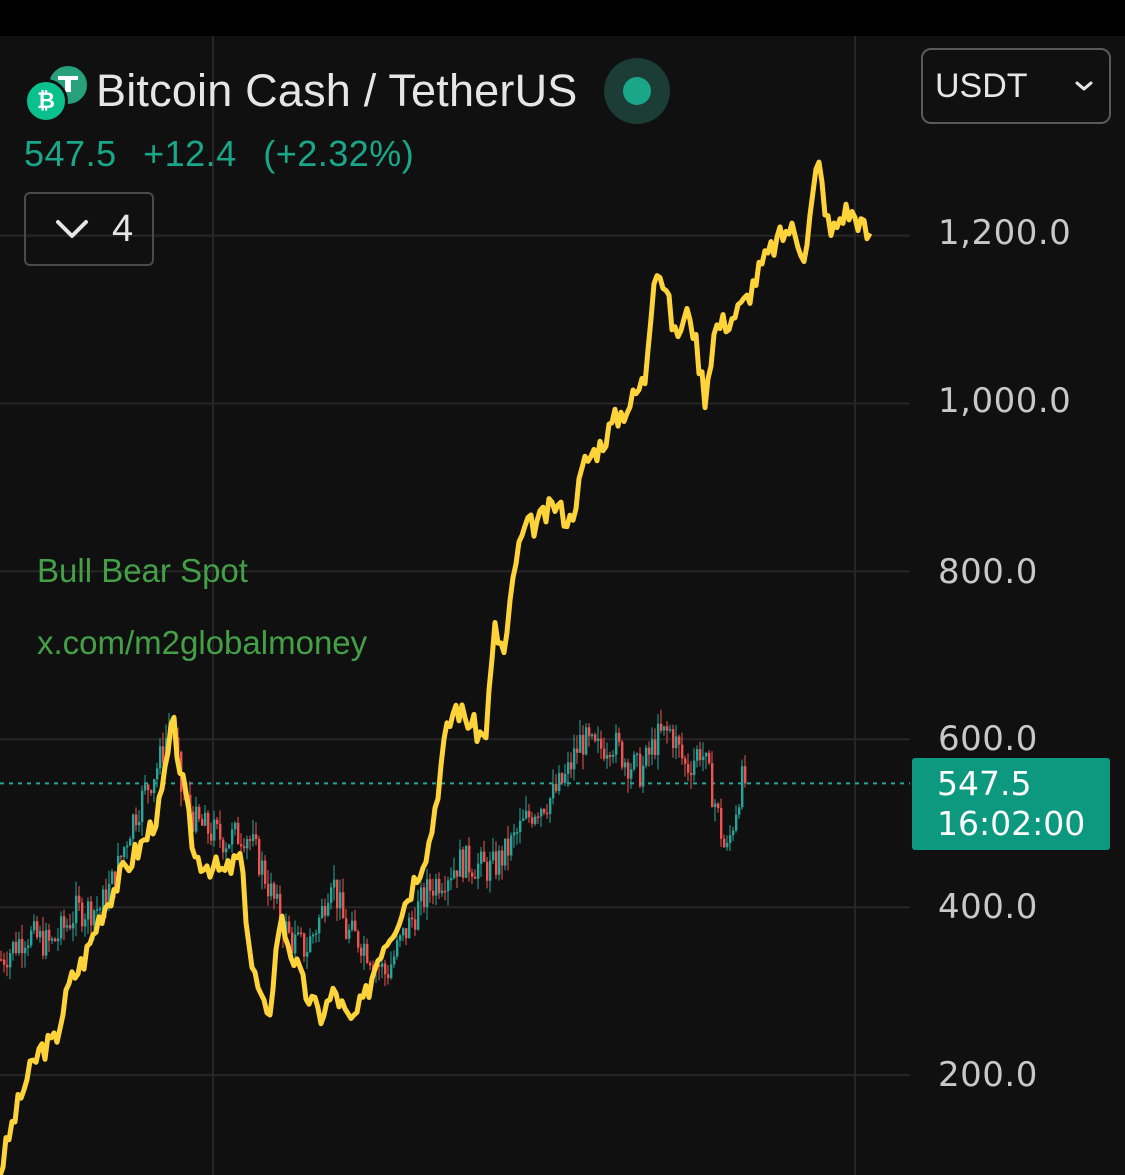 The height and width of the screenshot is (1175, 1125). Describe the element at coordinates (46, 101) in the screenshot. I see `bitcoin-cash-icon: ₿` at that location.